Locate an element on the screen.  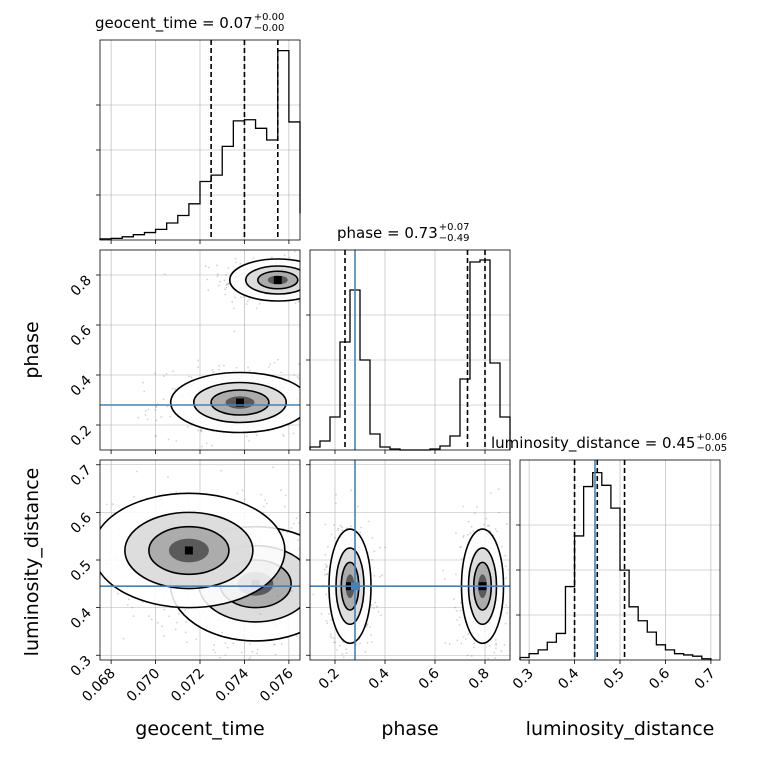
hist-title-geocent_time: geocent_time = 0.07 is located at coordinates (174, 23).